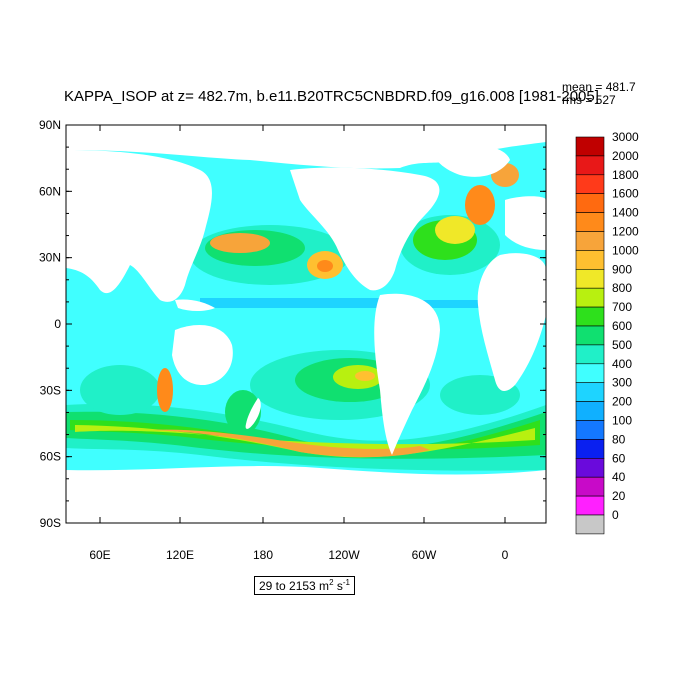  What do you see at coordinates (625, 137) in the screenshot?
I see `colorbar-label: 3000` at bounding box center [625, 137].